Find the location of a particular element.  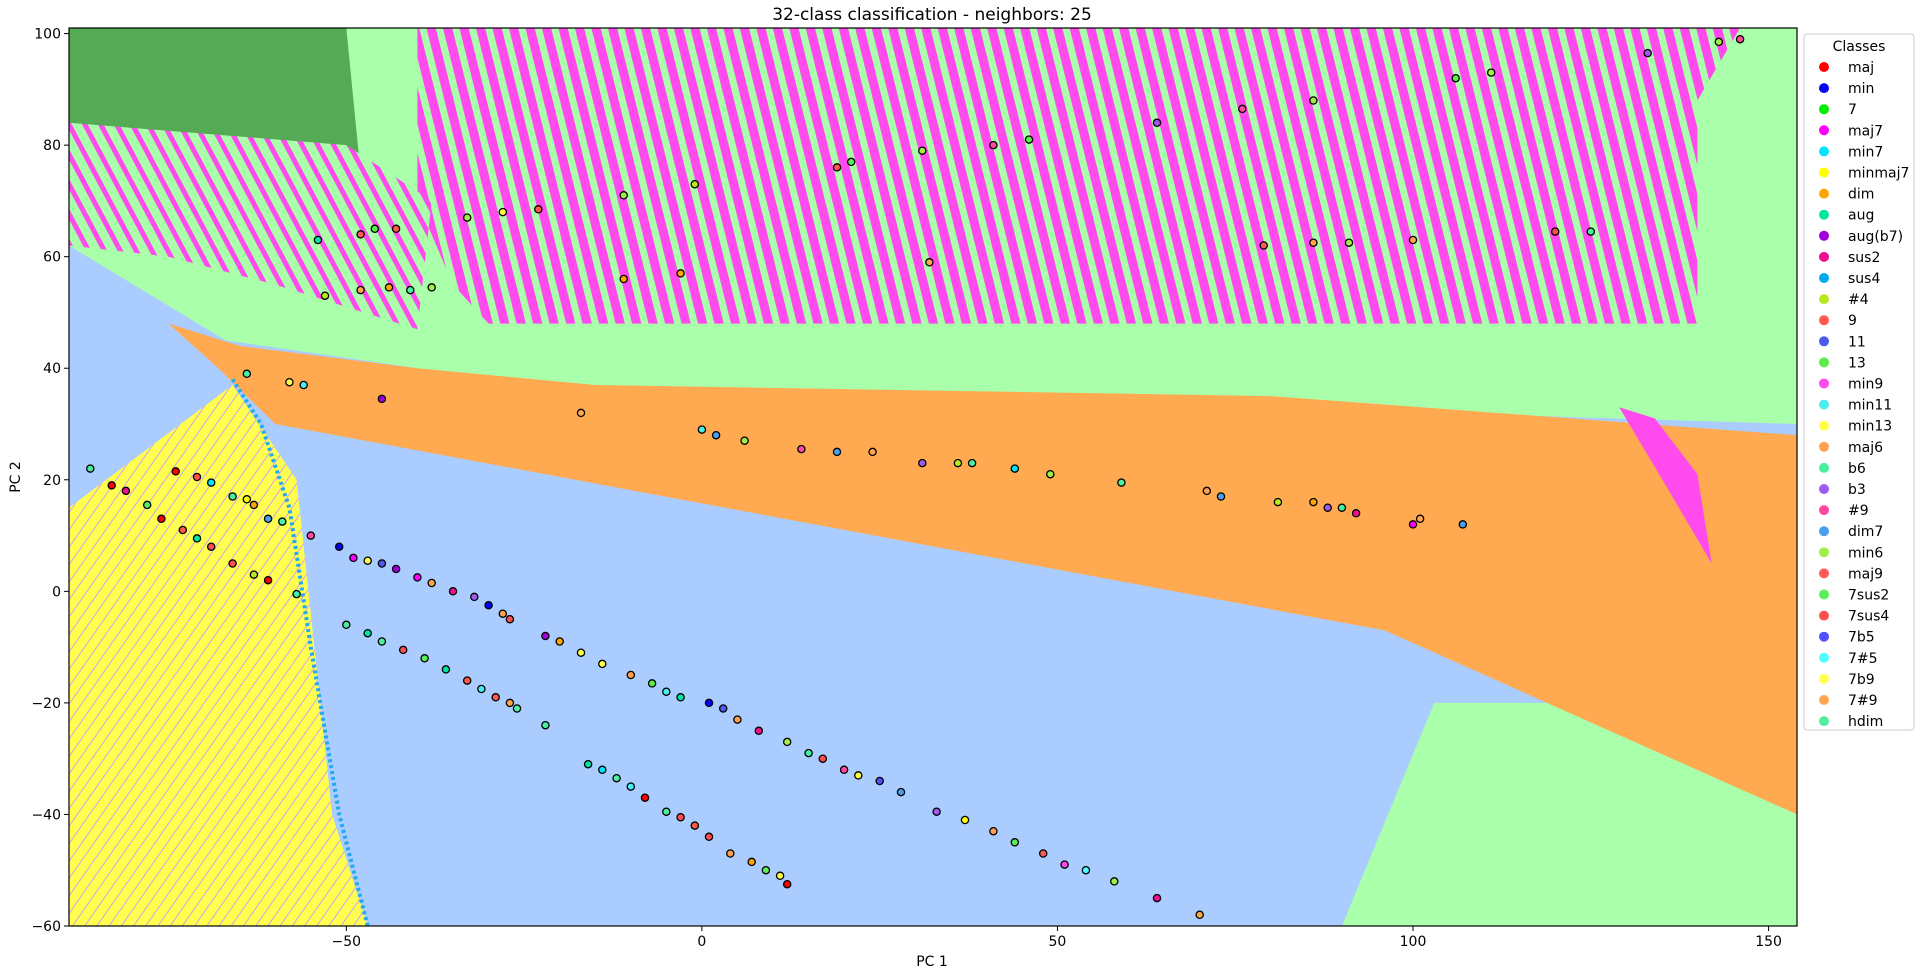

legend-label: maj is located at coordinates (1861, 68).